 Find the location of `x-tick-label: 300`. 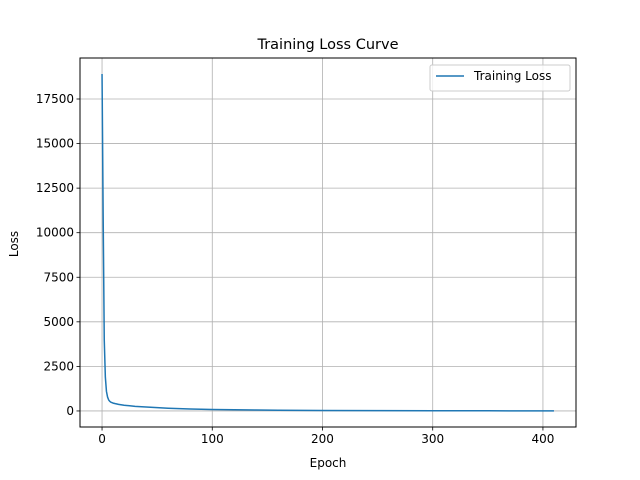

x-tick-label: 300 is located at coordinates (432, 439).